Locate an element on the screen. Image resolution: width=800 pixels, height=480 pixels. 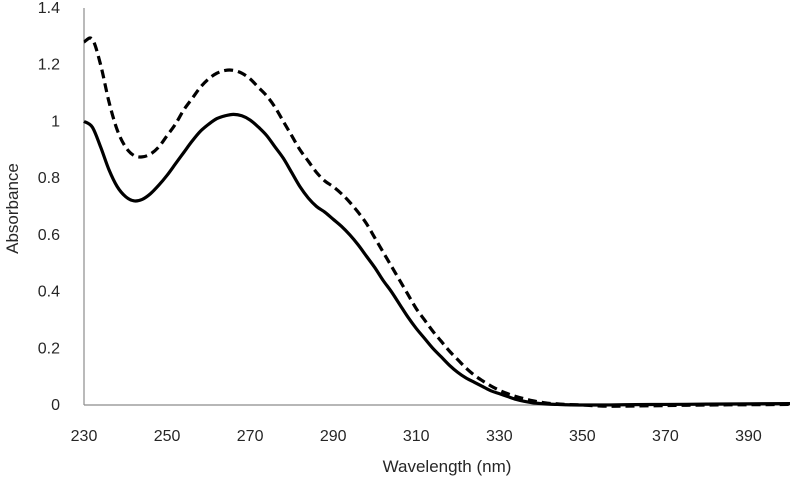
y-tick-label: 0.6 is located at coordinates (49, 235).